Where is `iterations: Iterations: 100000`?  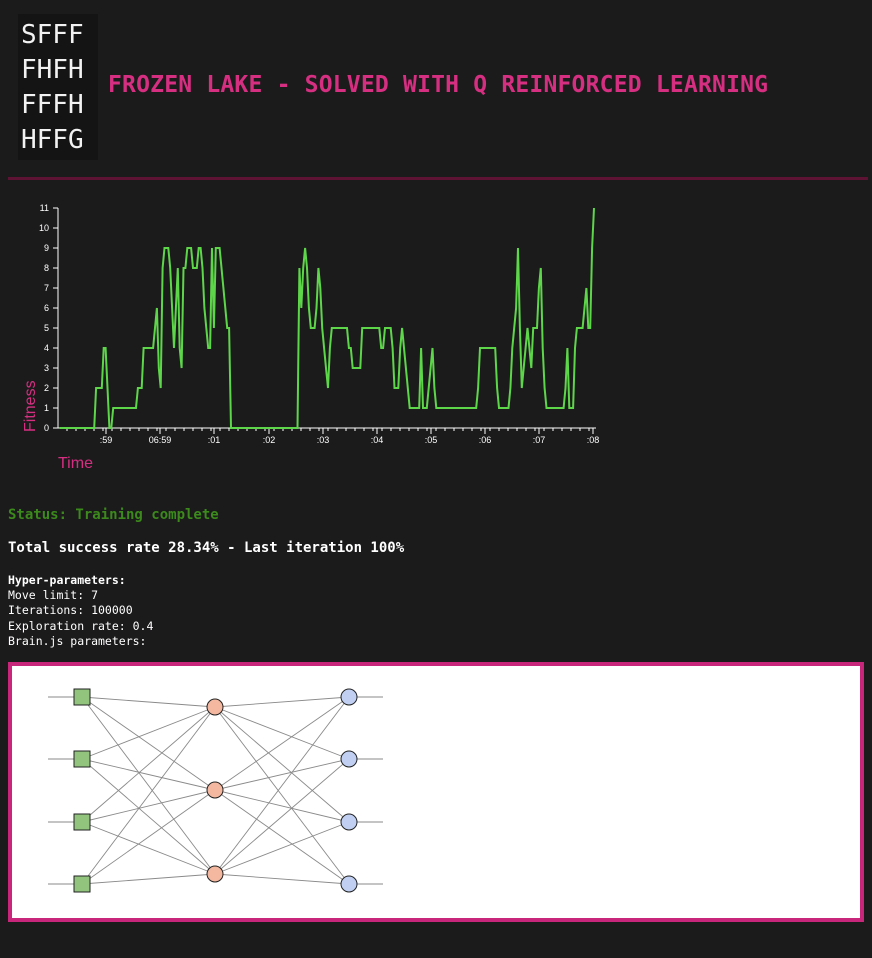
iterations: Iterations: 100000 is located at coordinates (70, 610).